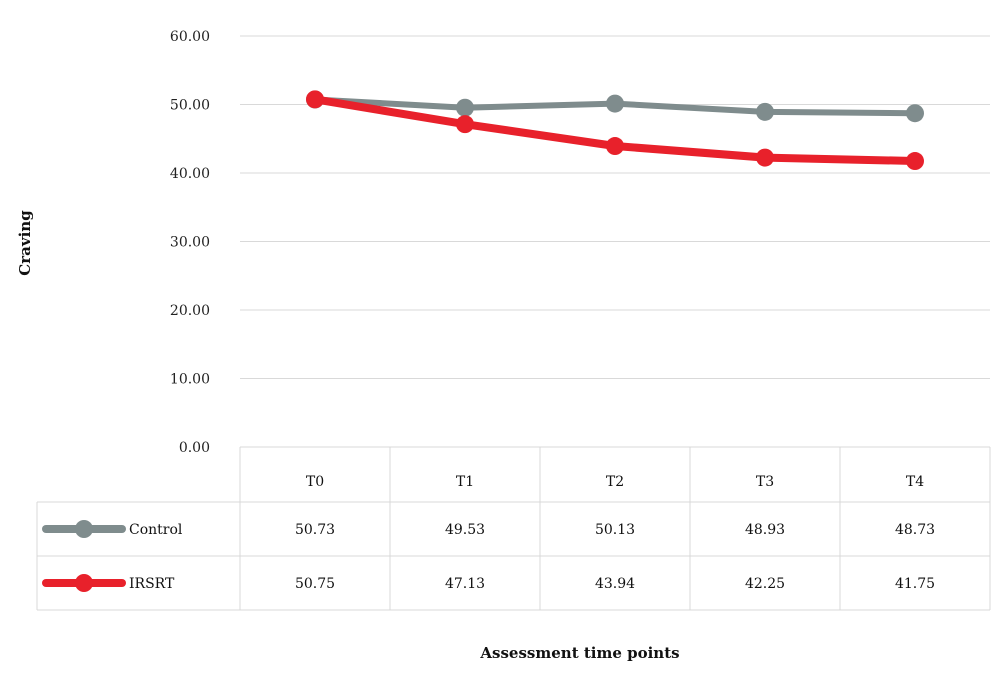 The width and height of the screenshot is (1000, 676). I want to click on x-tick-label: T4, so click(915, 482).